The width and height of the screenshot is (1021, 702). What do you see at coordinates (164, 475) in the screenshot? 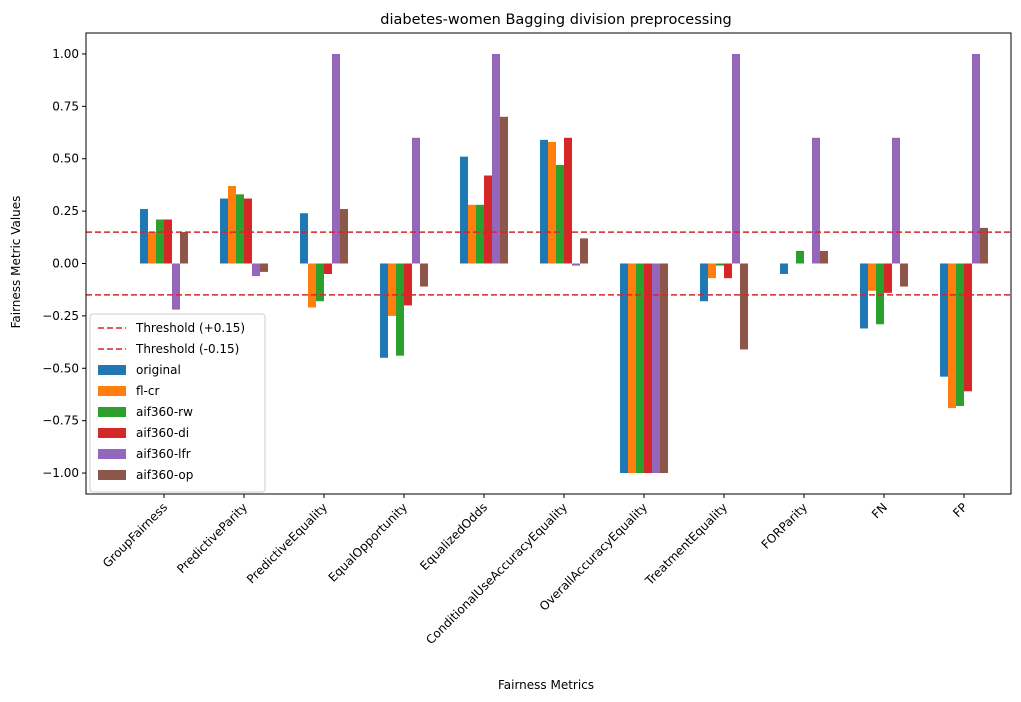
I see `legend-entry-label: aif360-op` at bounding box center [164, 475].